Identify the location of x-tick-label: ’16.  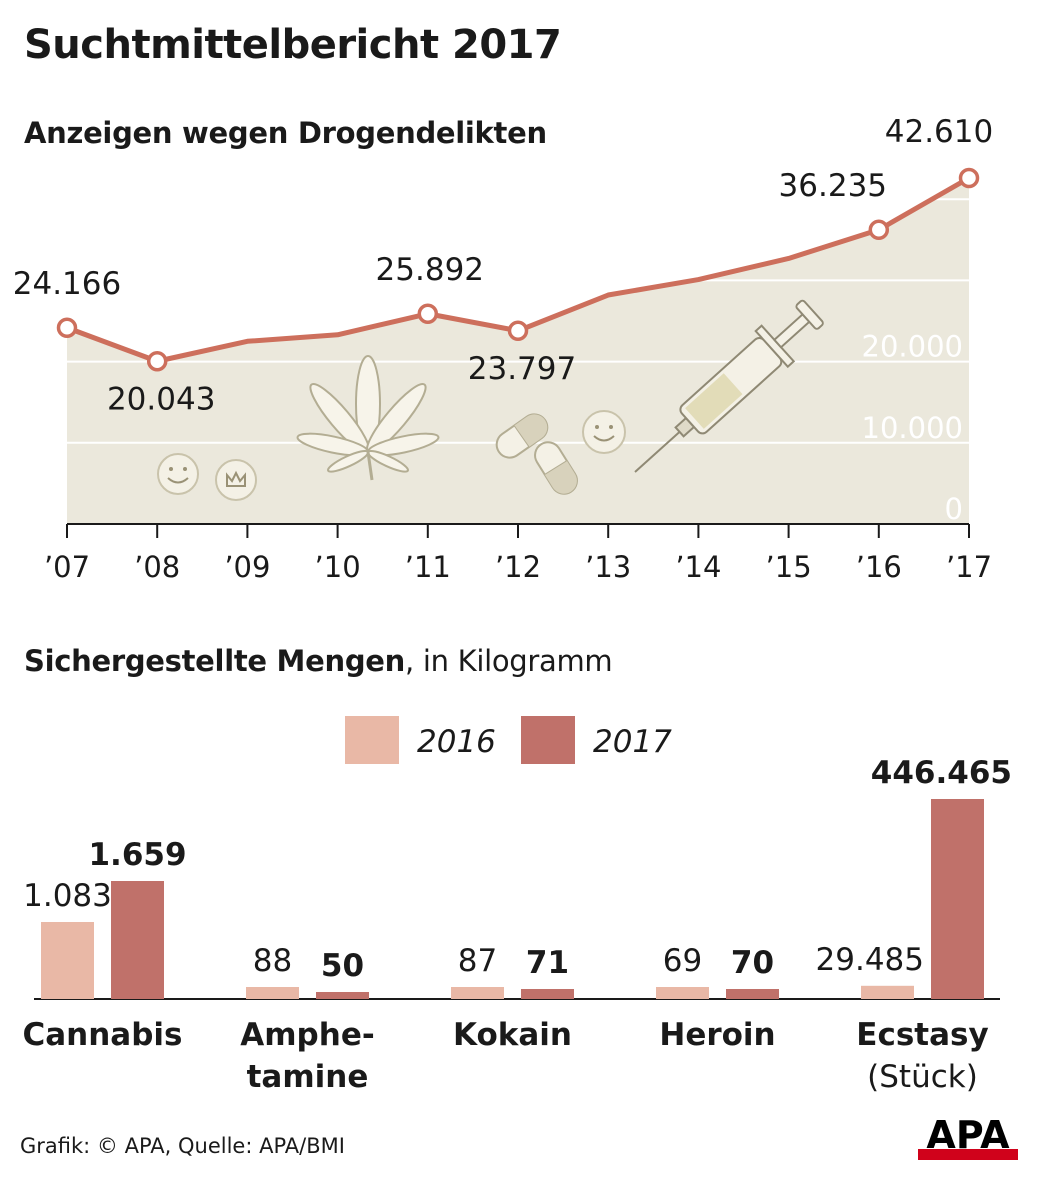
(879, 567).